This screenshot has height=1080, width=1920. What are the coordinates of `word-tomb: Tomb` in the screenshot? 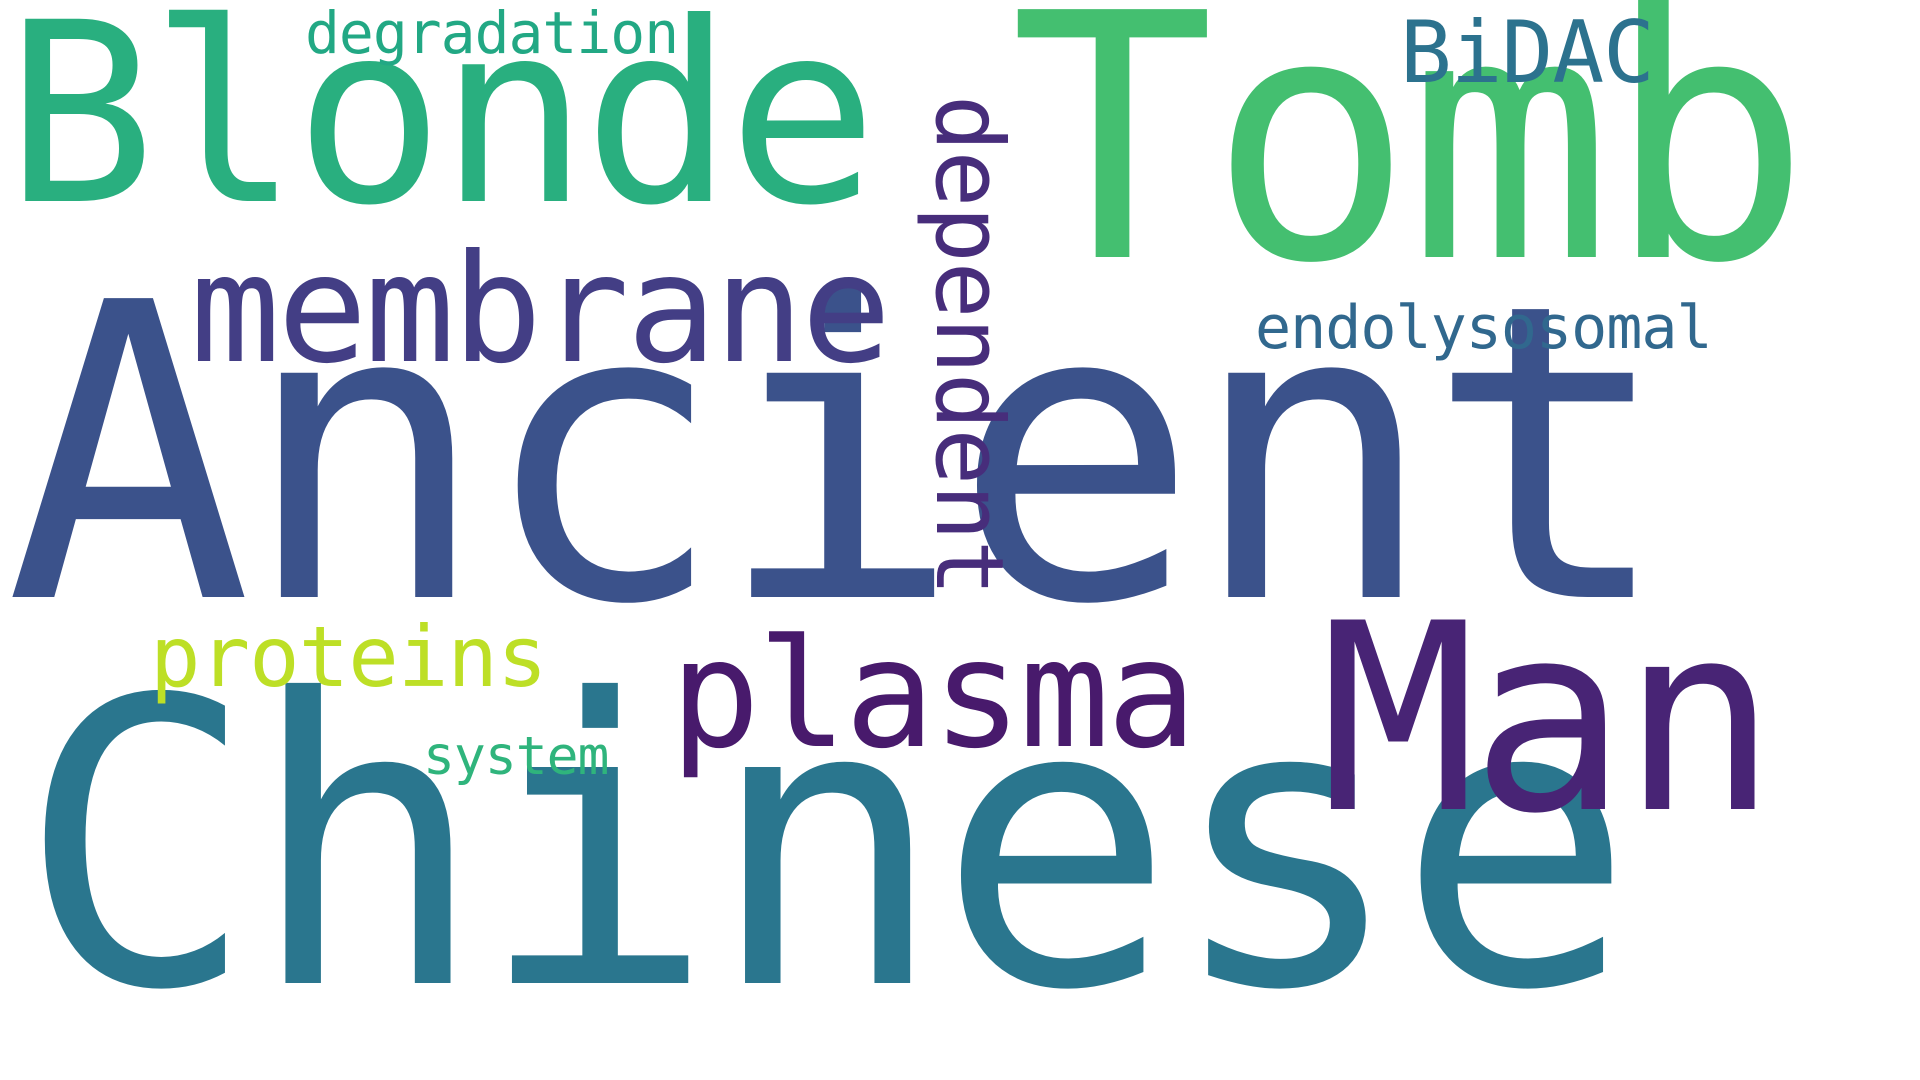 It's located at (1410, 169).